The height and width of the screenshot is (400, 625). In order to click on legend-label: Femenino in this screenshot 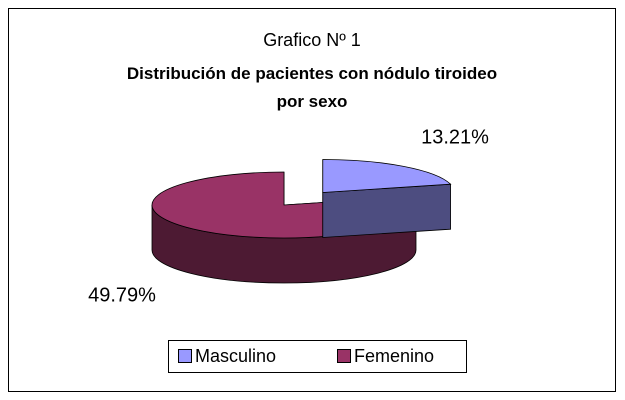, I will do `click(394, 356)`.